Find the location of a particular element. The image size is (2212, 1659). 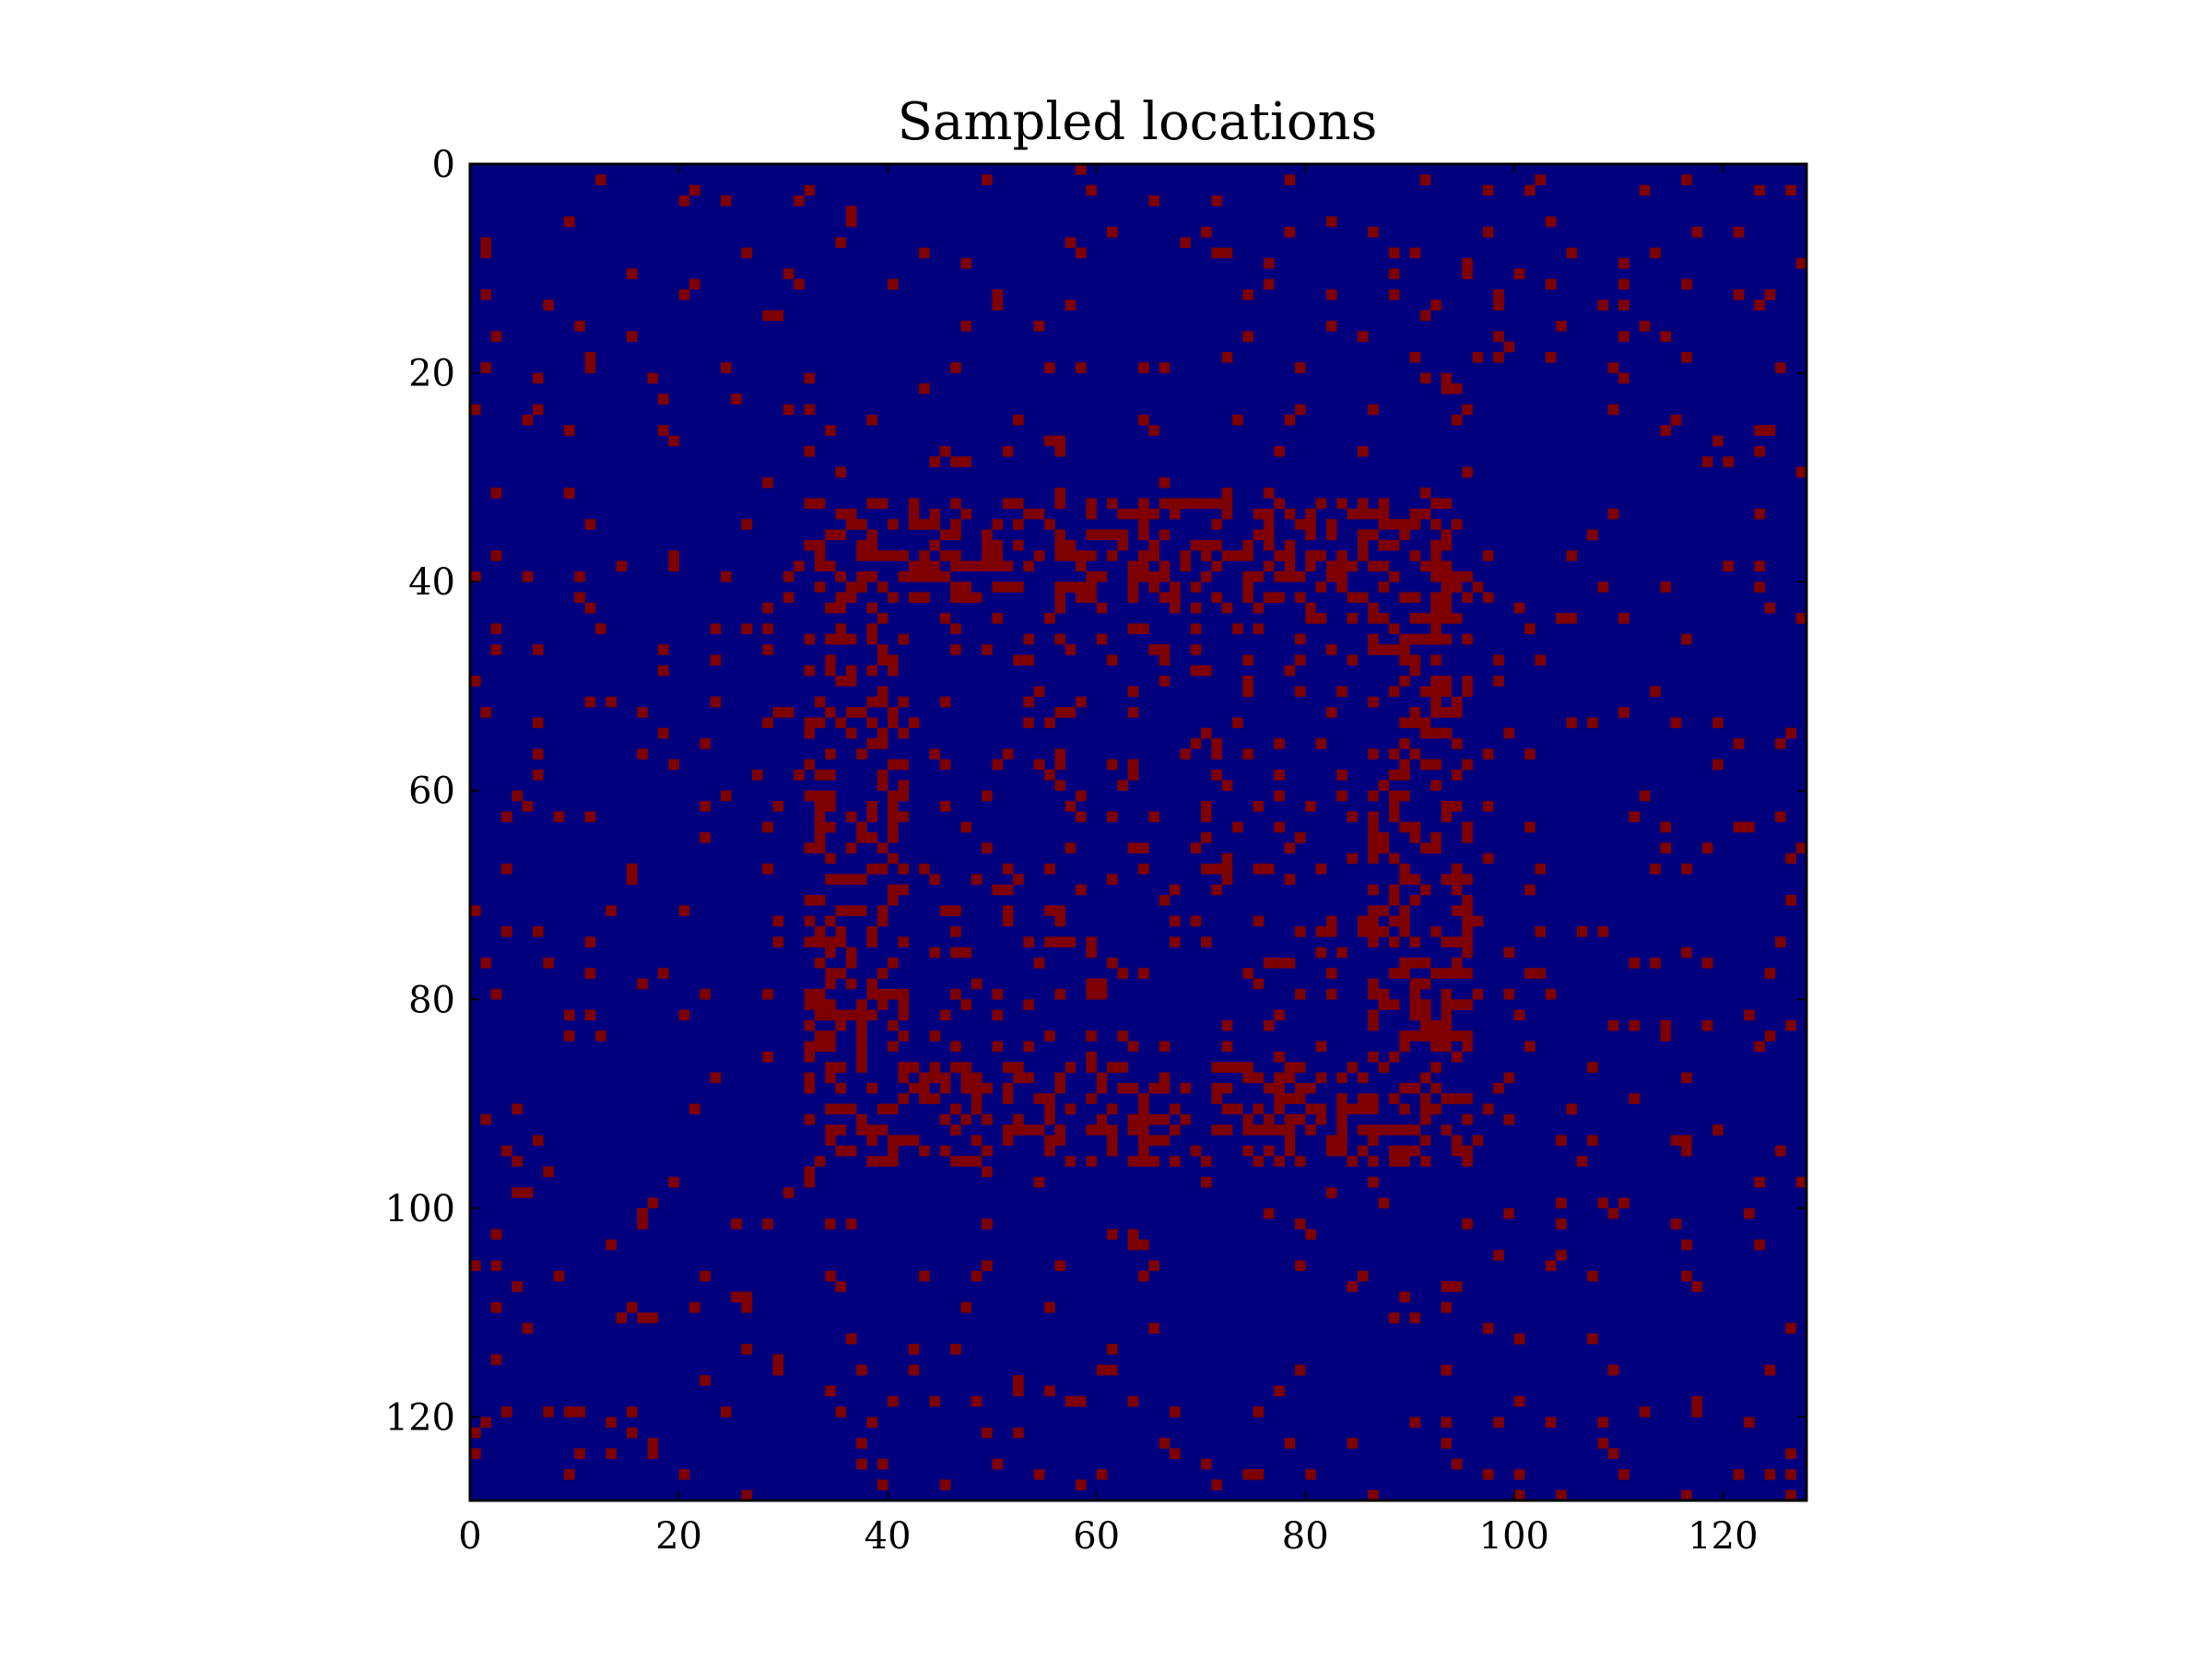

x-tick-label: 100 is located at coordinates (1514, 1536).